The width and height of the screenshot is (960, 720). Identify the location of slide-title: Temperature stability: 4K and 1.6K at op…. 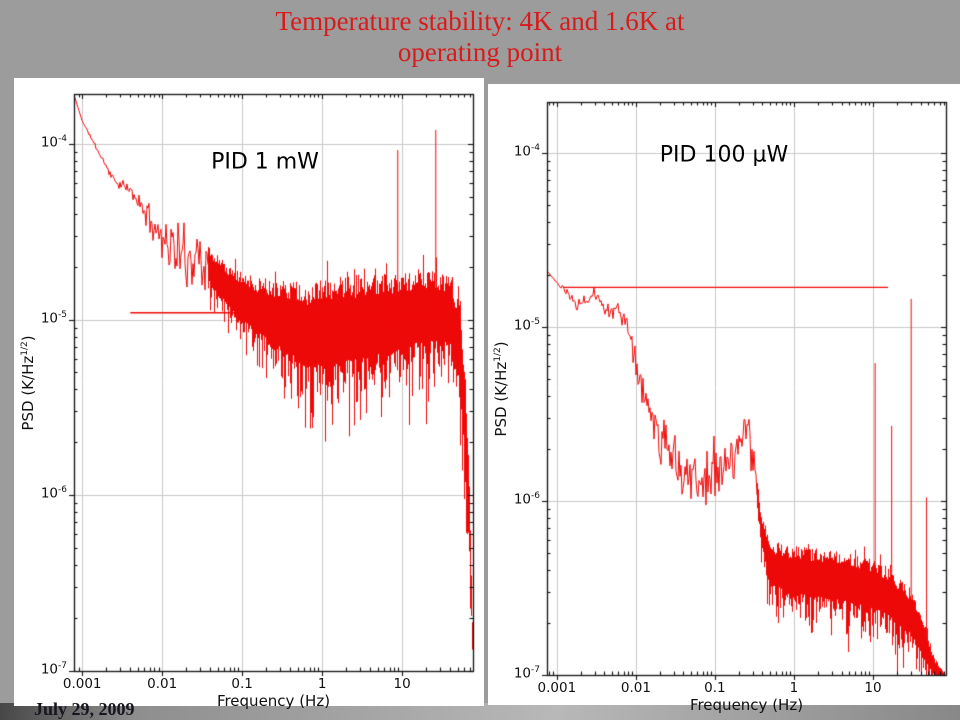
(480, 37).